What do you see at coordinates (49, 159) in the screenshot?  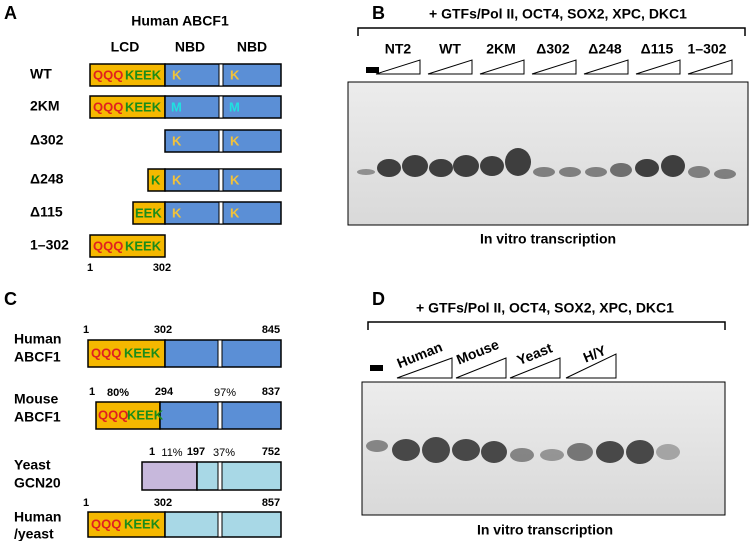 I see `row-names: WT 2KM Δ302 Δ248 Δ115 1–302` at bounding box center [49, 159].